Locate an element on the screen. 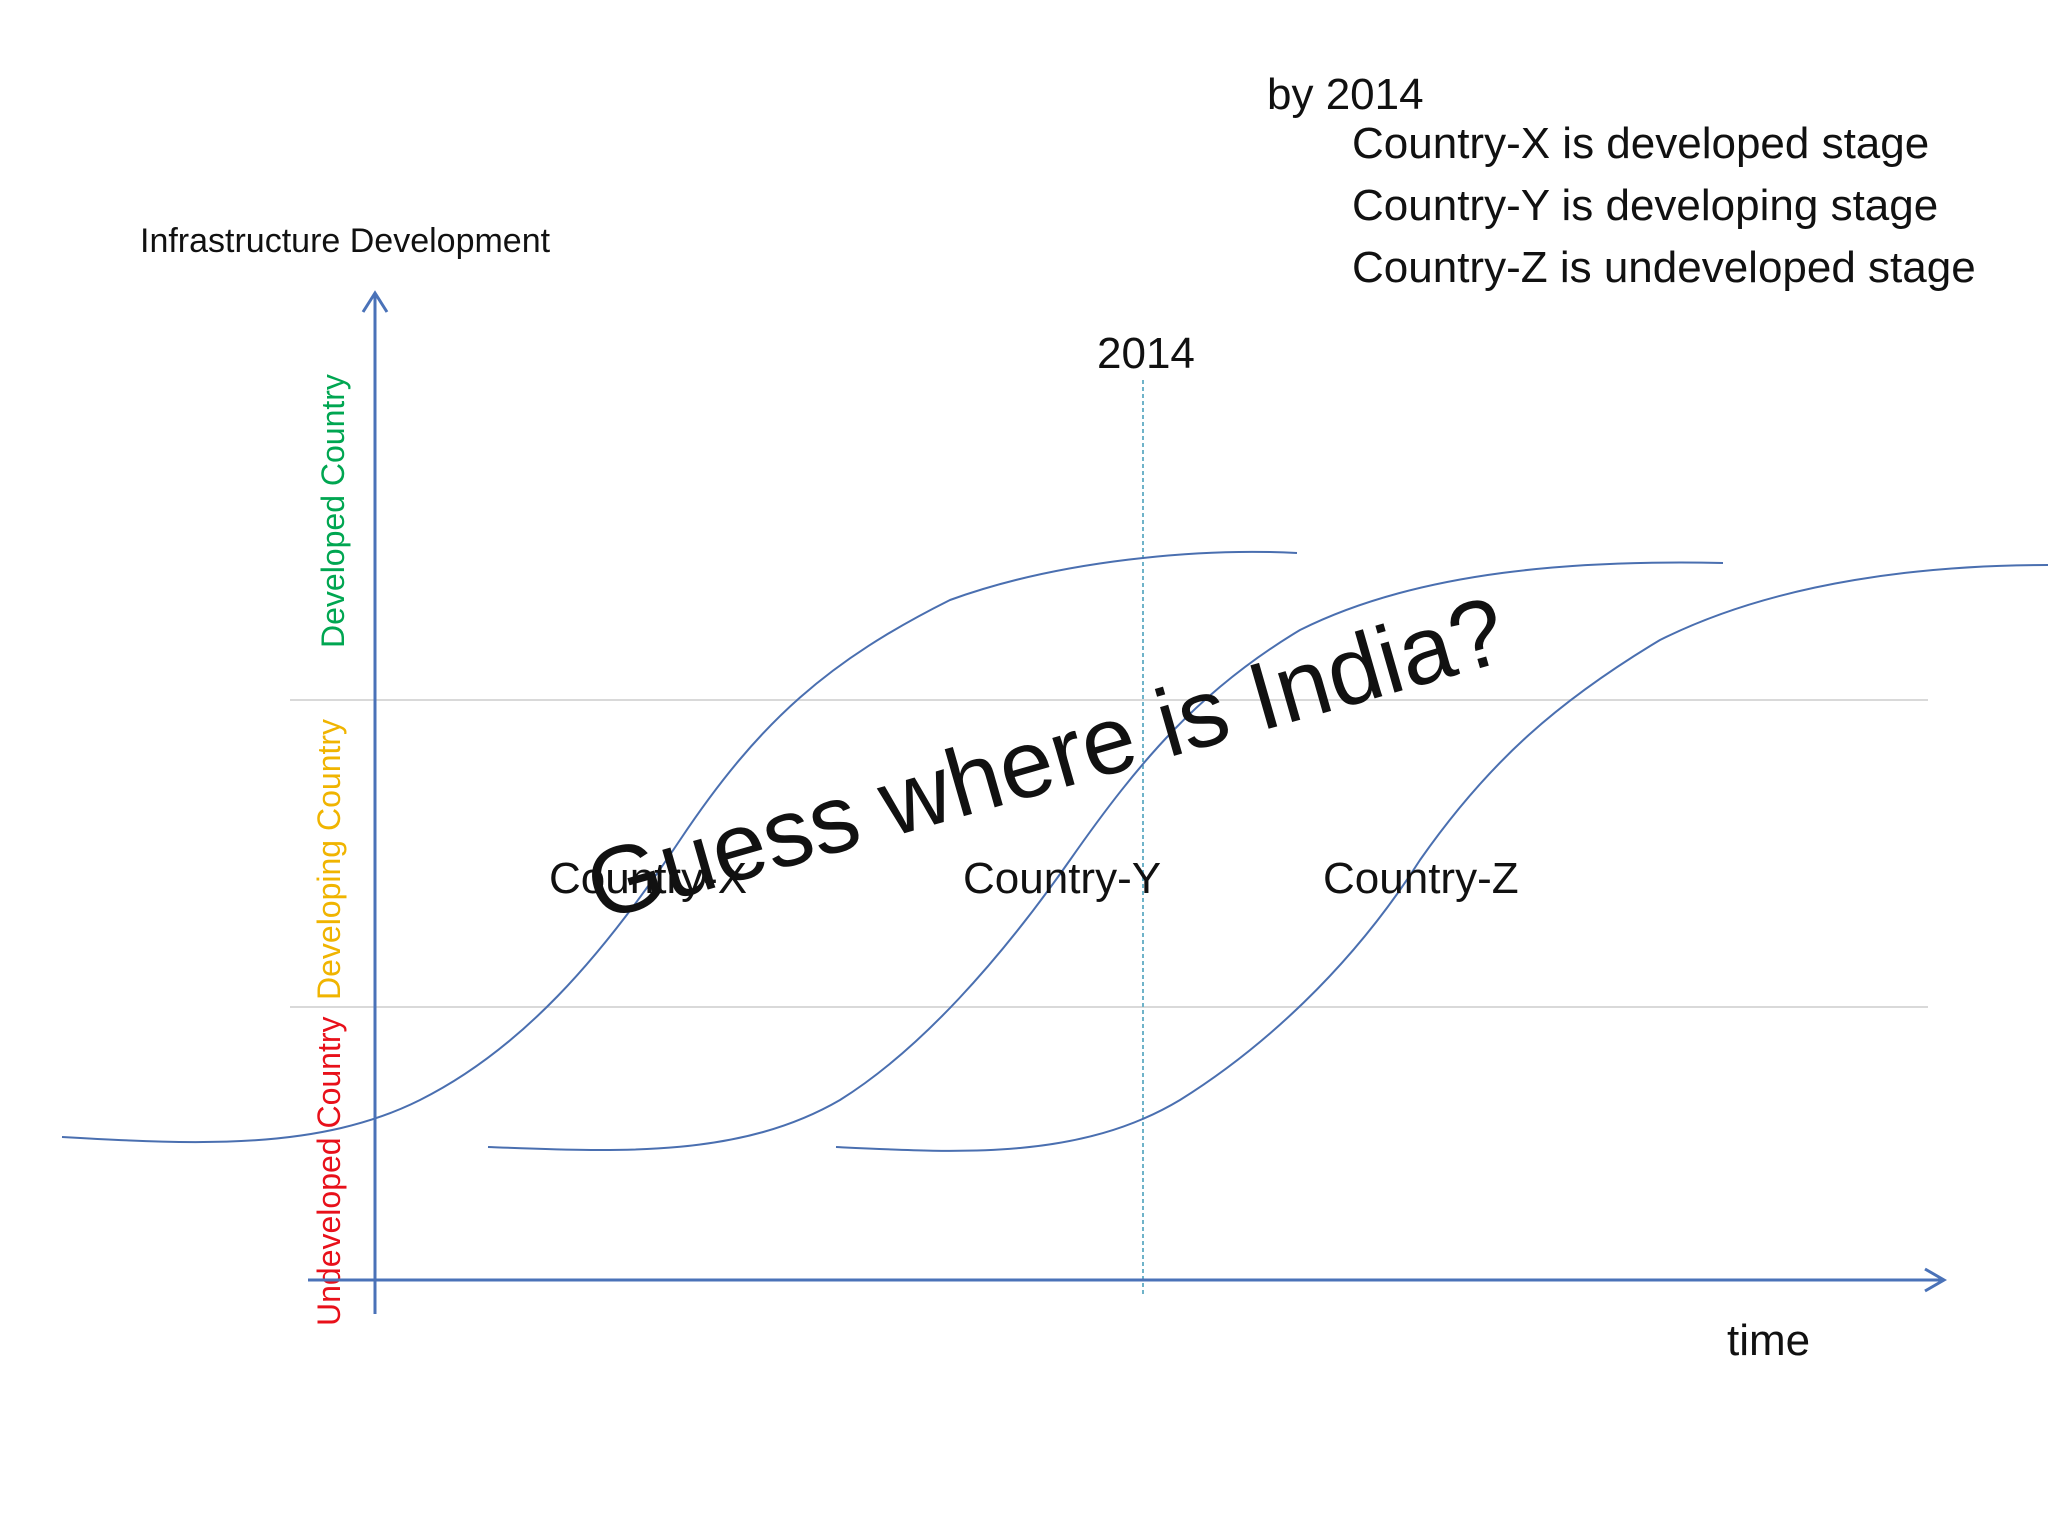 Image resolution: width=2048 pixels, height=1536 pixels. y-axis-title: Infrastructure Development is located at coordinates (345, 241).